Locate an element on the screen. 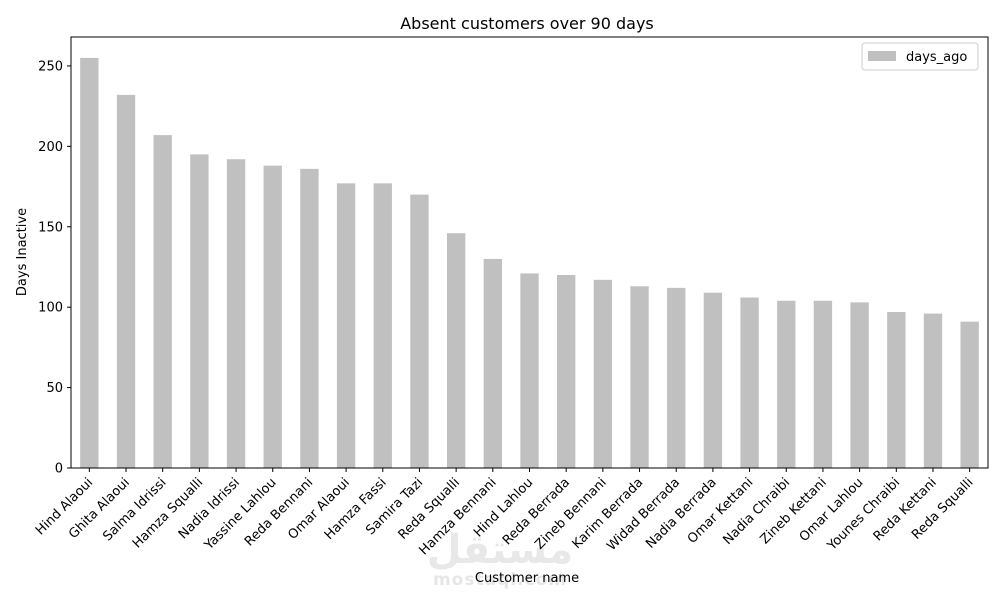  watermark-logo: مستقل is located at coordinates (500, 550).